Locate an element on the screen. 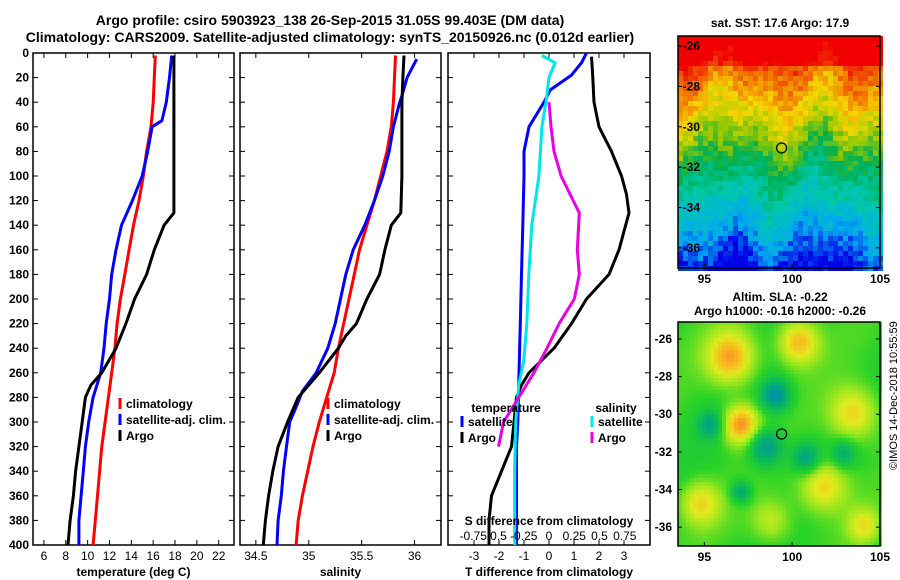 The image size is (900, 580). sst-lon-label: 105 is located at coordinates (880, 279).